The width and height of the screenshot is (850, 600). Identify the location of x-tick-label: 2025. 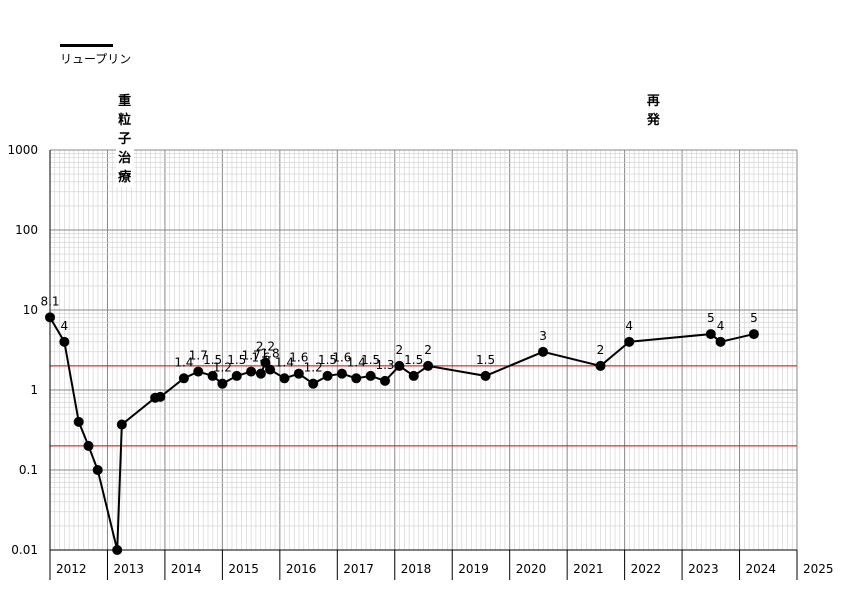
(818, 569).